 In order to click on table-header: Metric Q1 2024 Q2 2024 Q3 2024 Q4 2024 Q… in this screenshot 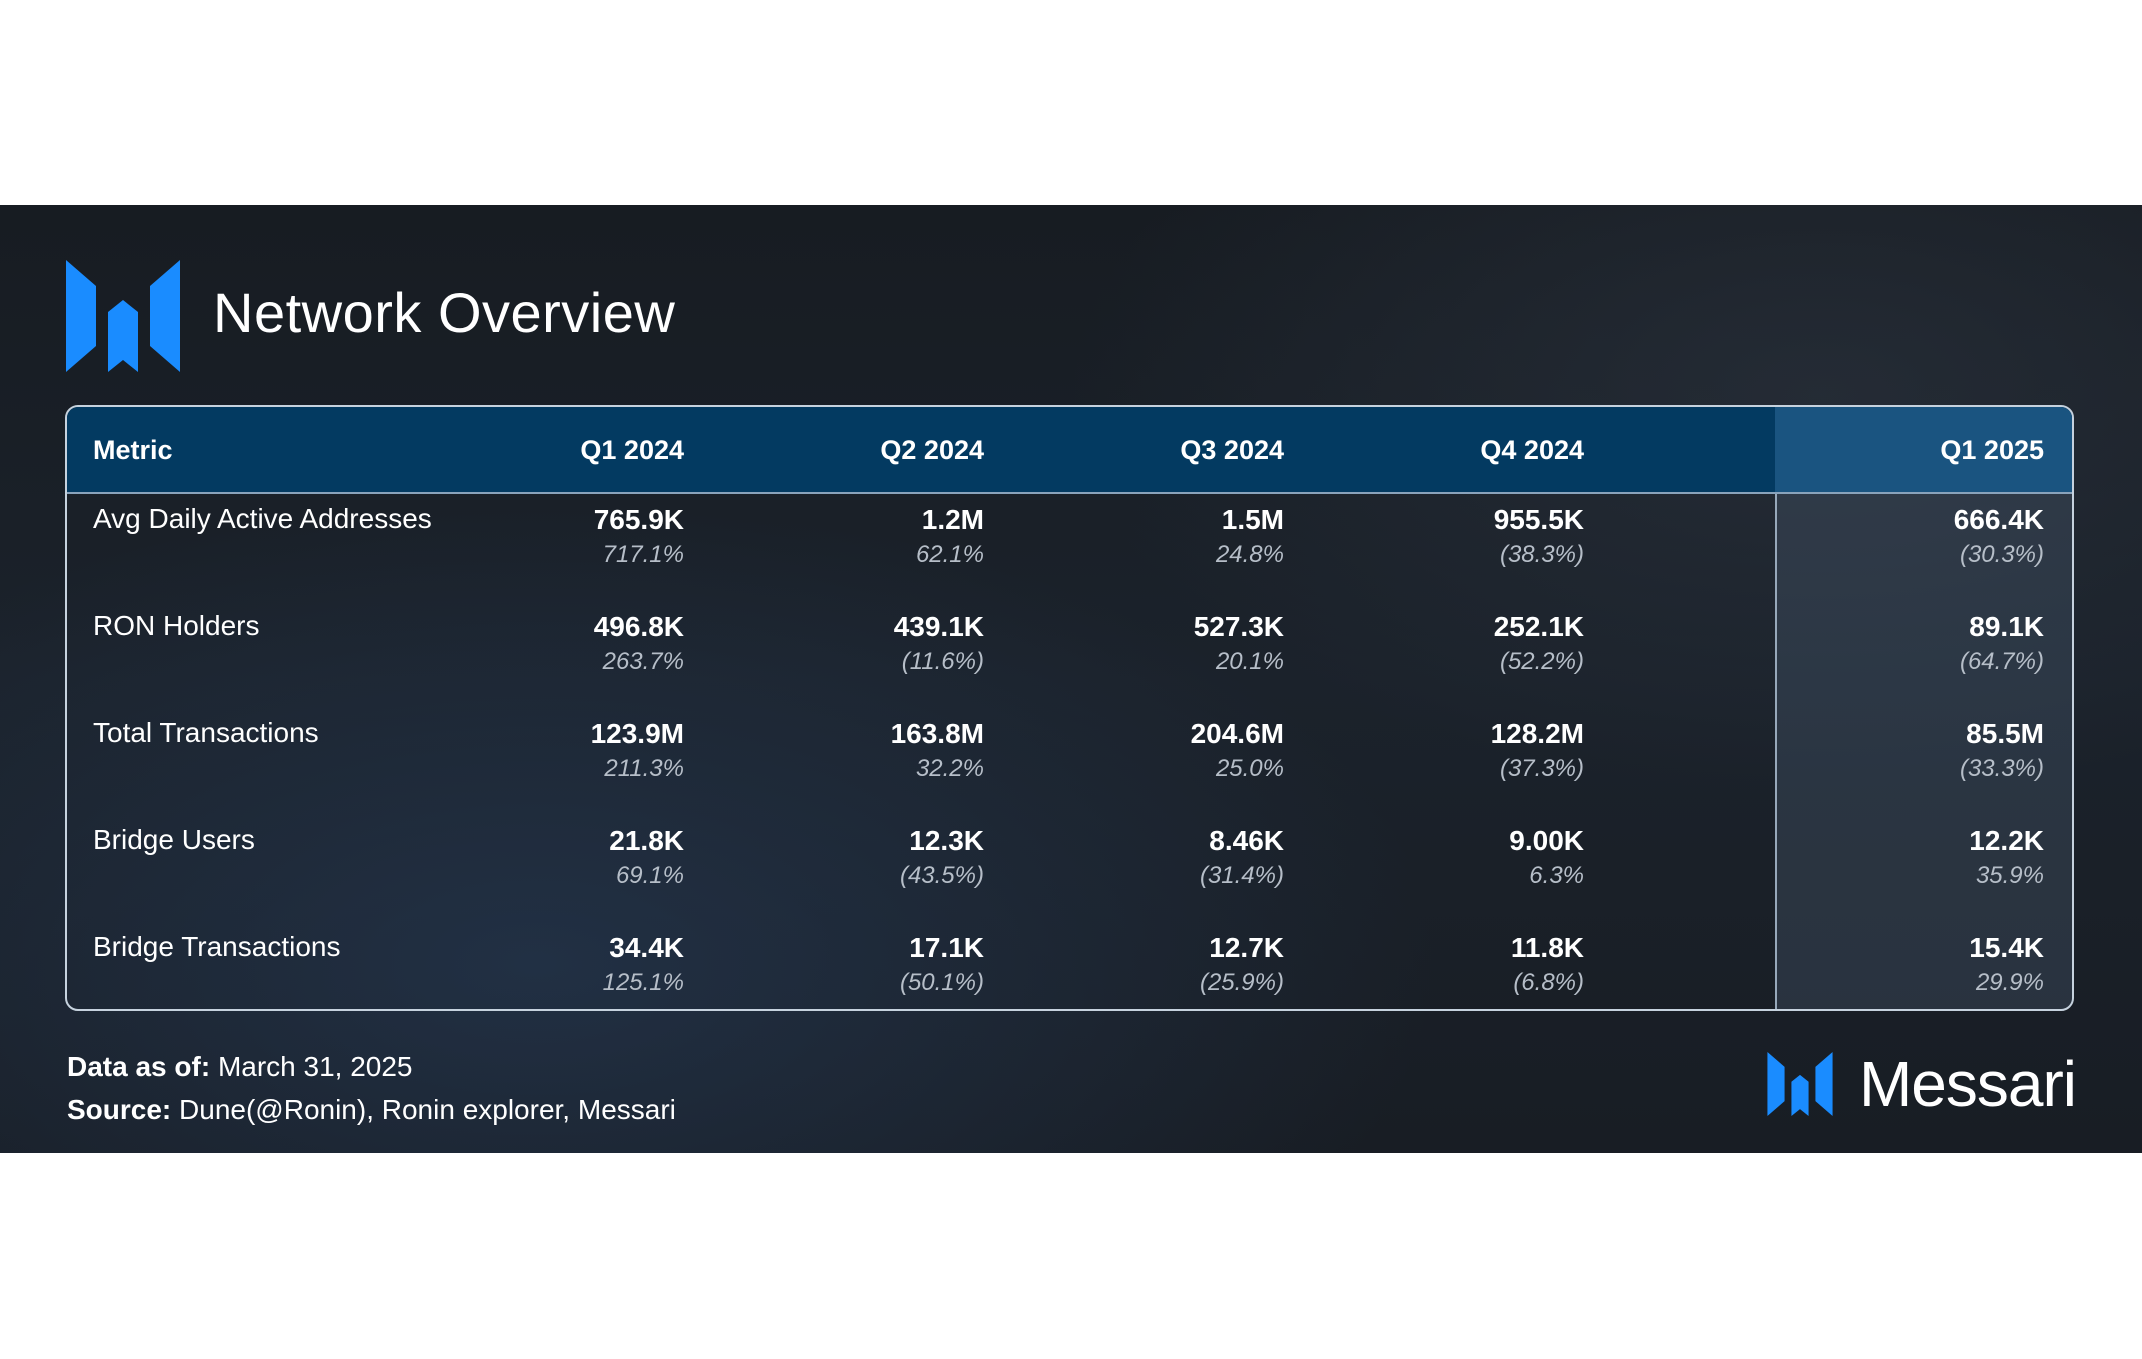, I will do `click(1069, 450)`.